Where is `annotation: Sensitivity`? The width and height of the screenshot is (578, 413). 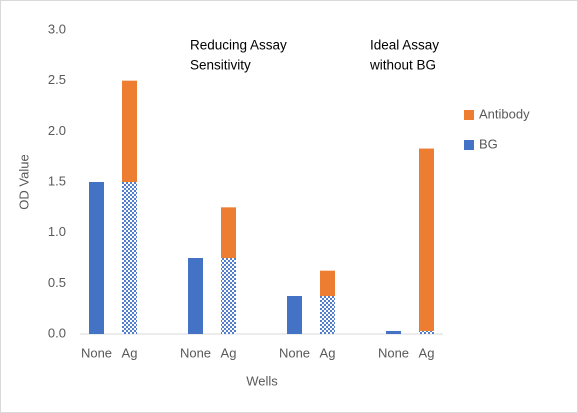
annotation: Sensitivity is located at coordinates (220, 65).